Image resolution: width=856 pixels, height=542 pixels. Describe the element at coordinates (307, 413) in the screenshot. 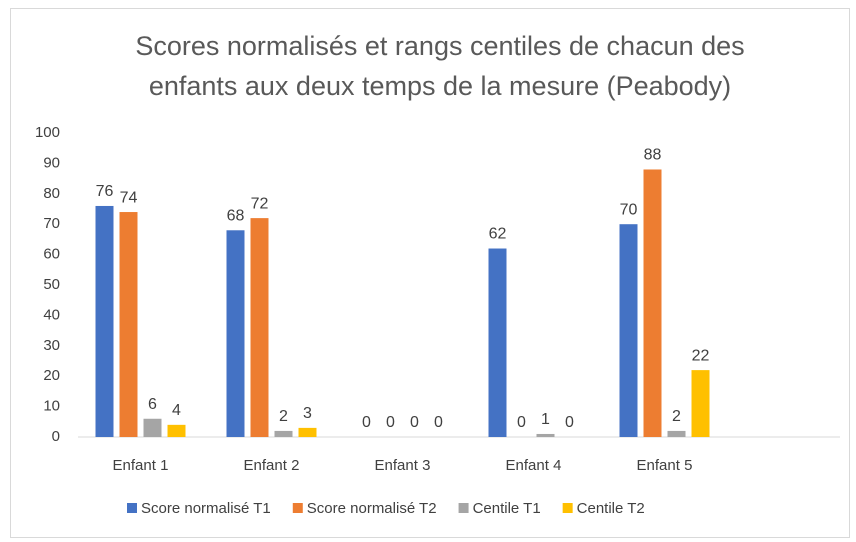

I see `data-label: 3` at that location.